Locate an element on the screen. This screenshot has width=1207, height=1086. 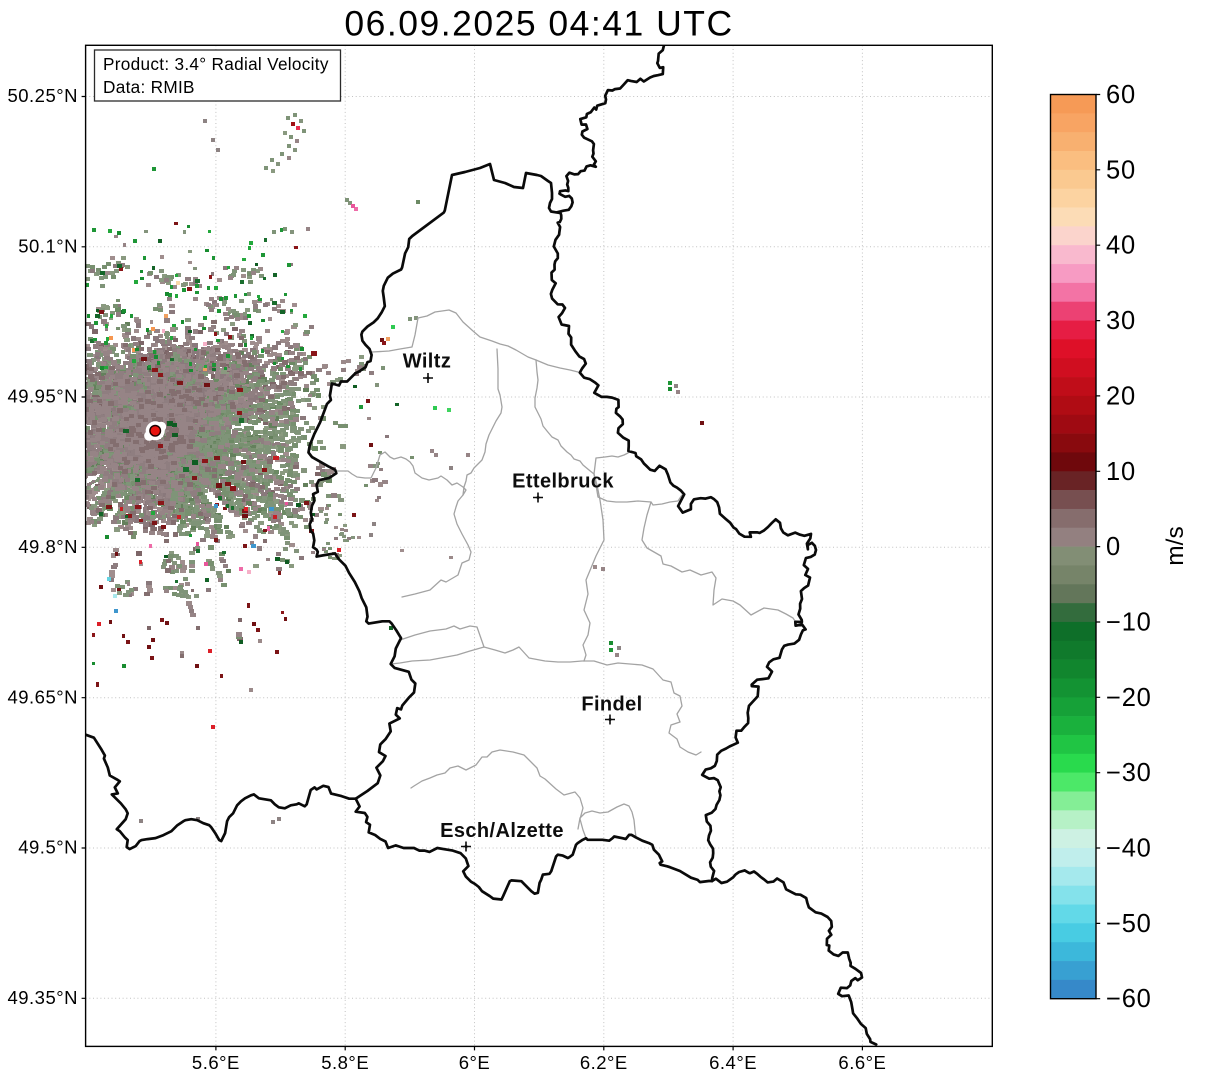
svg-text: 49.5°N is located at coordinates (48, 847).